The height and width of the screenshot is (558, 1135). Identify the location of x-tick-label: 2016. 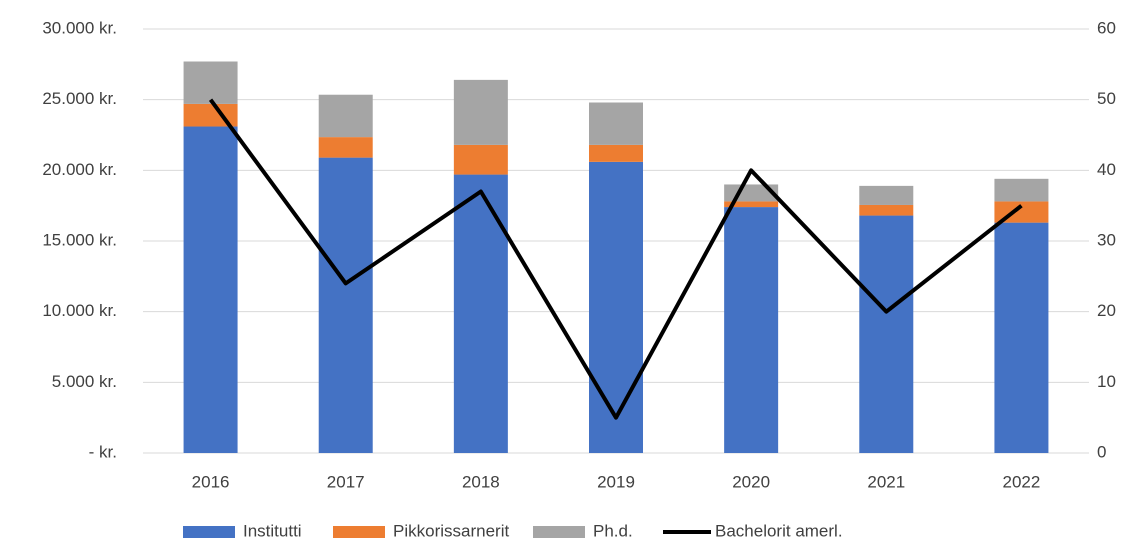
(211, 481).